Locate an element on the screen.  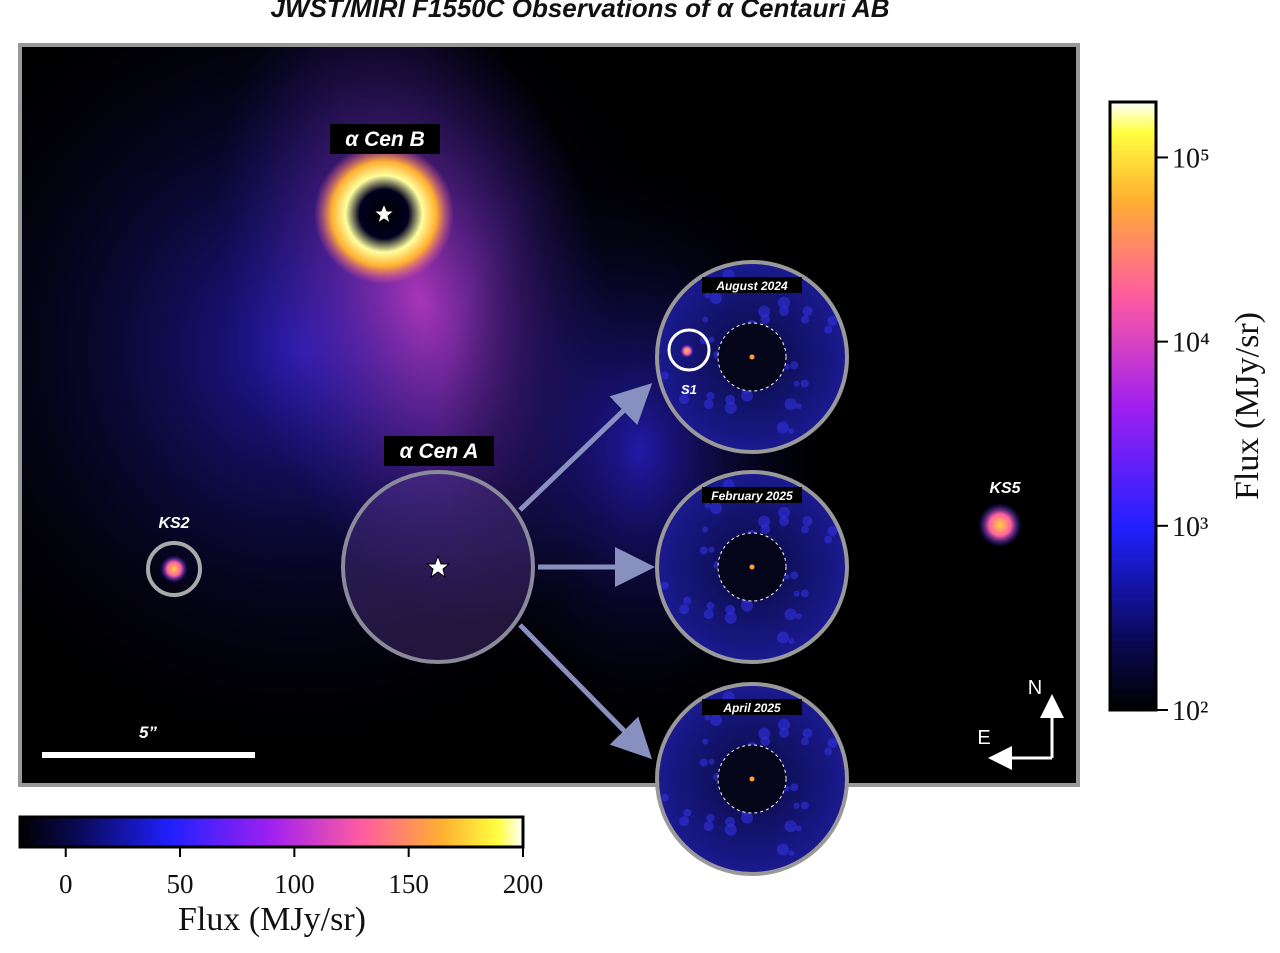
label-ks5: KS5 is located at coordinates (1005, 488).